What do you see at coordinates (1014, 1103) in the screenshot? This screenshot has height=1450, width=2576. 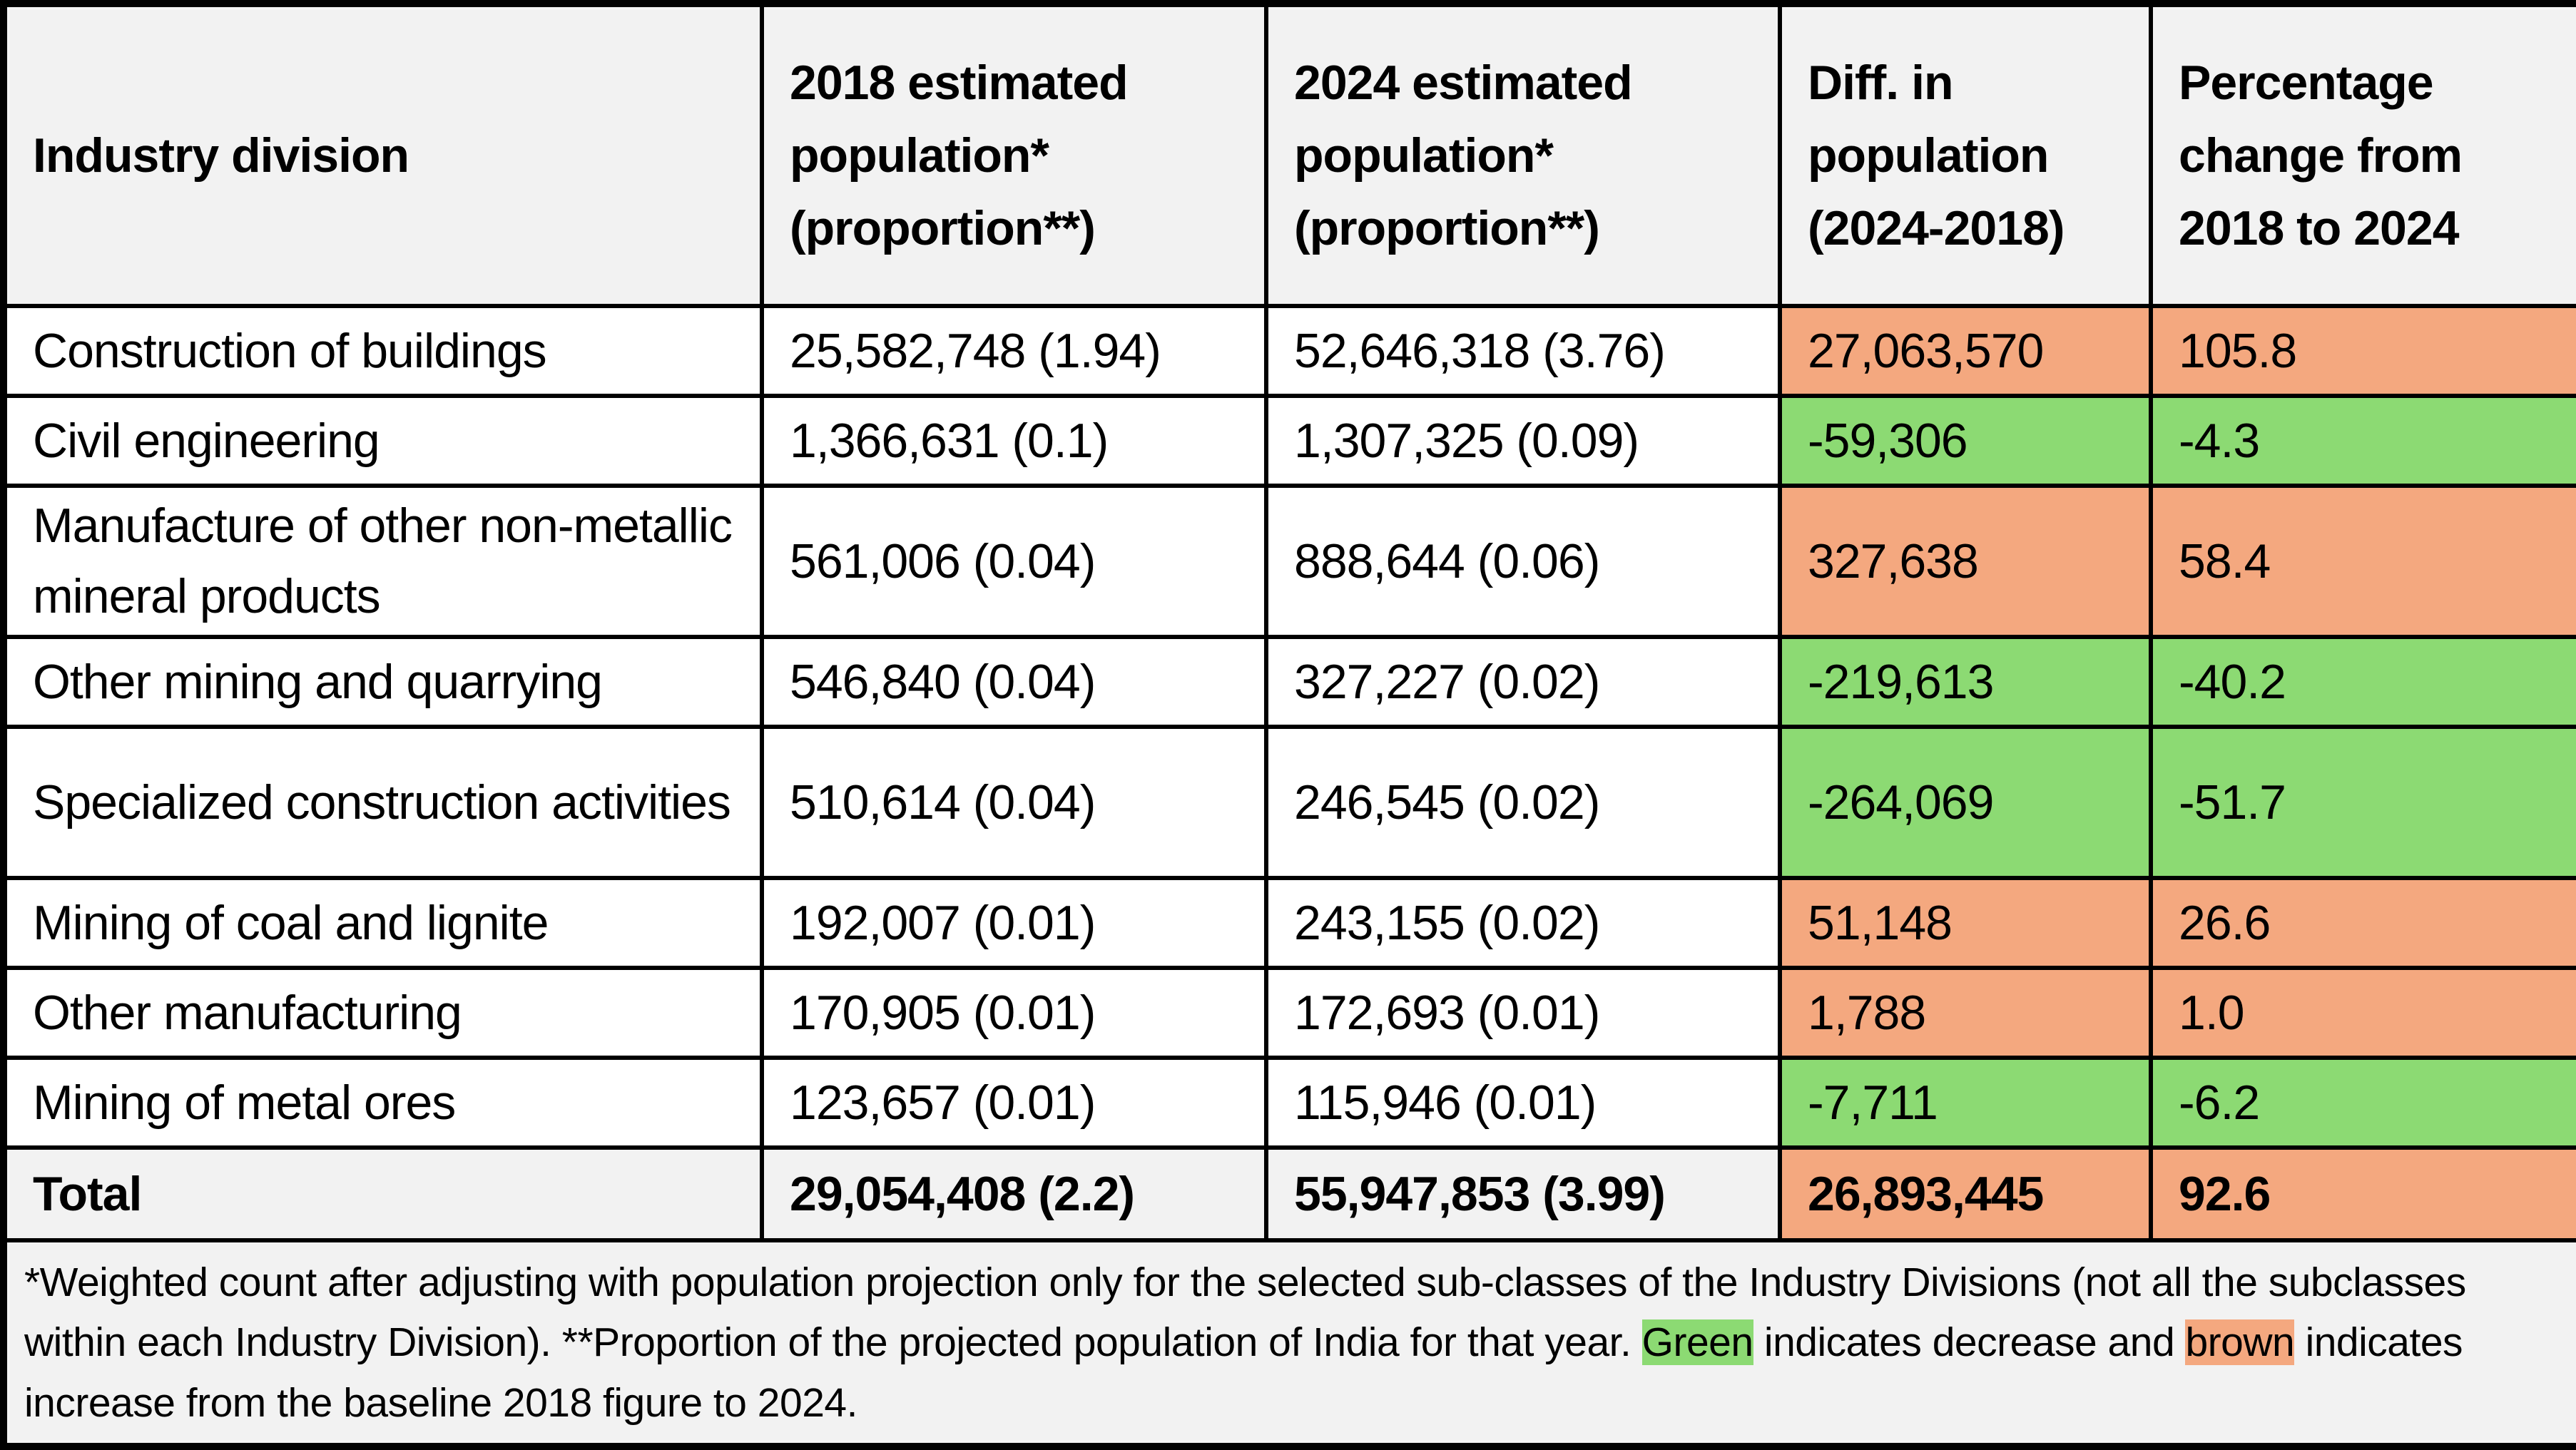 I see `pop-2018-cell: 123,657 (0.01)` at bounding box center [1014, 1103].